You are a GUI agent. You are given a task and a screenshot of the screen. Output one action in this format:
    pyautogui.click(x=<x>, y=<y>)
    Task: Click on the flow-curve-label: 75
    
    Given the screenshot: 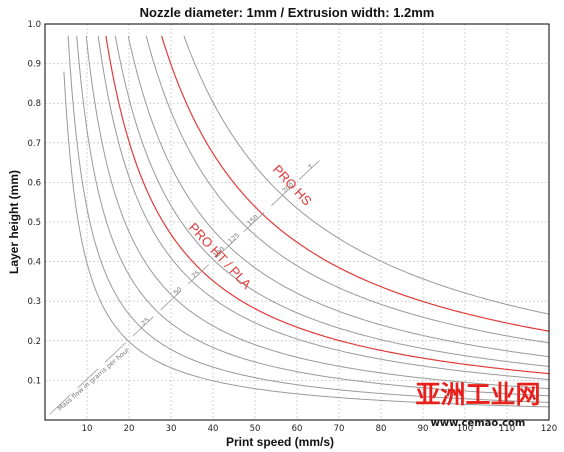 What is the action you would take?
    pyautogui.click(x=195, y=274)
    